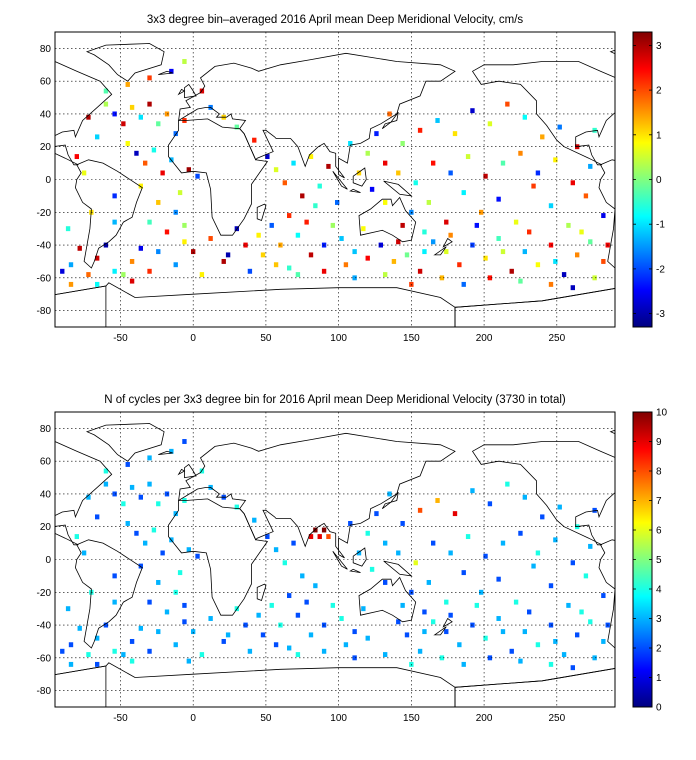 The image size is (696, 760). Describe the element at coordinates (46, 114) in the screenshot. I see `y-tick-label: 40` at that location.